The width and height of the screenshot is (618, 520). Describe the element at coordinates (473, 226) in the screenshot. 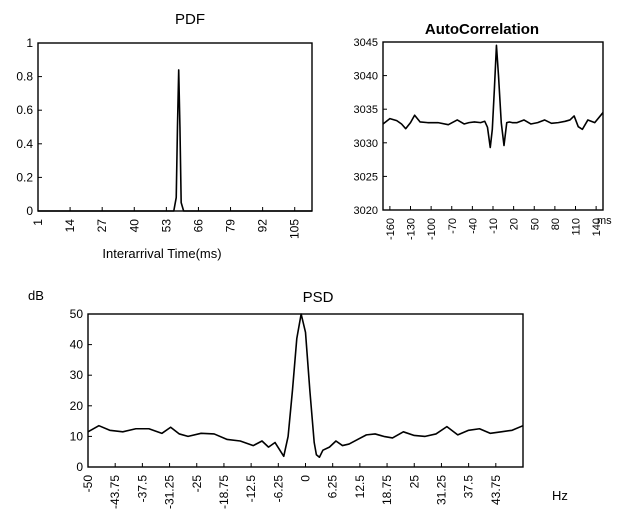

I see `x-tick-label: -40` at that location.